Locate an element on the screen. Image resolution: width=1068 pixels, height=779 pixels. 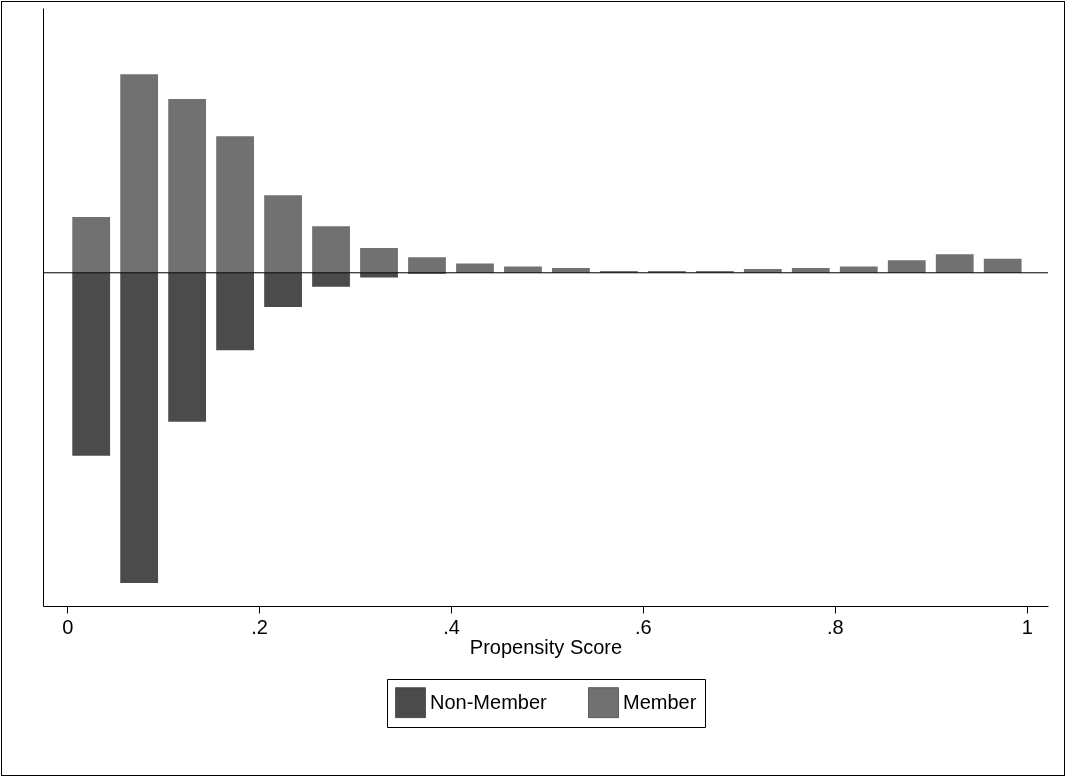
x-tick-label: .6 is located at coordinates (643, 626).